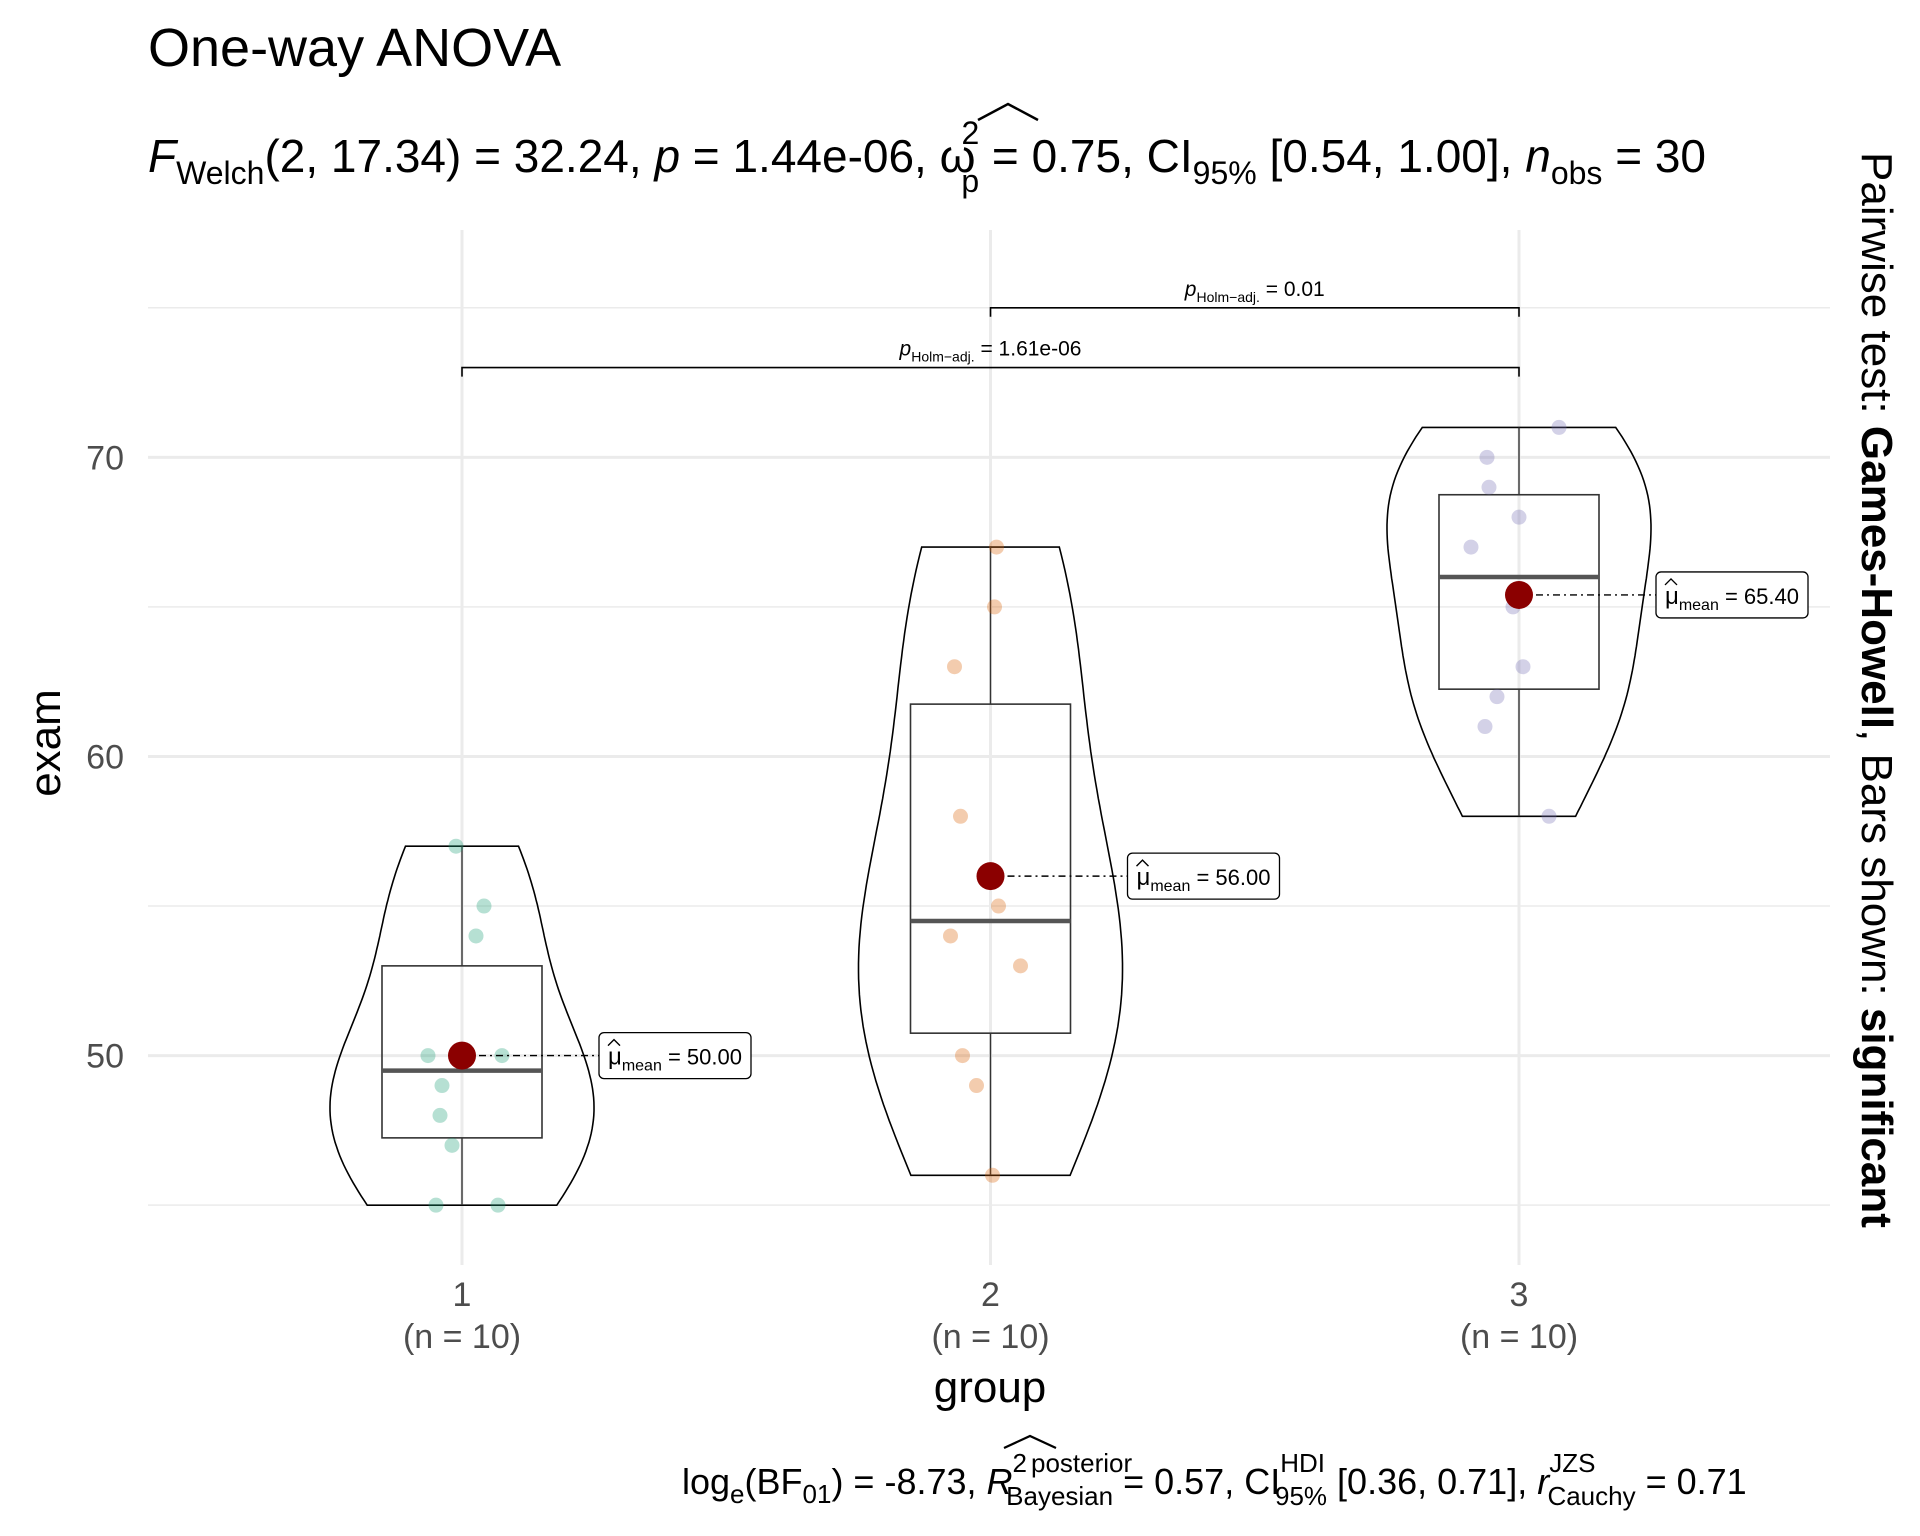 This screenshot has width=1920, height=1536. What do you see at coordinates (105, 1057) in the screenshot?
I see `y-tick-label: 50` at bounding box center [105, 1057].